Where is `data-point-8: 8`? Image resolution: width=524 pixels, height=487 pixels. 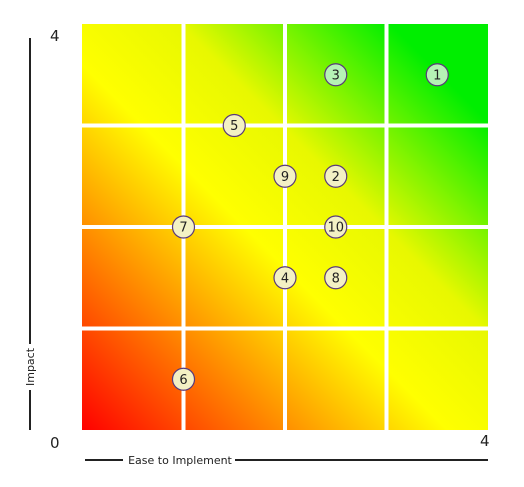 data-point-8: 8 is located at coordinates (336, 278).